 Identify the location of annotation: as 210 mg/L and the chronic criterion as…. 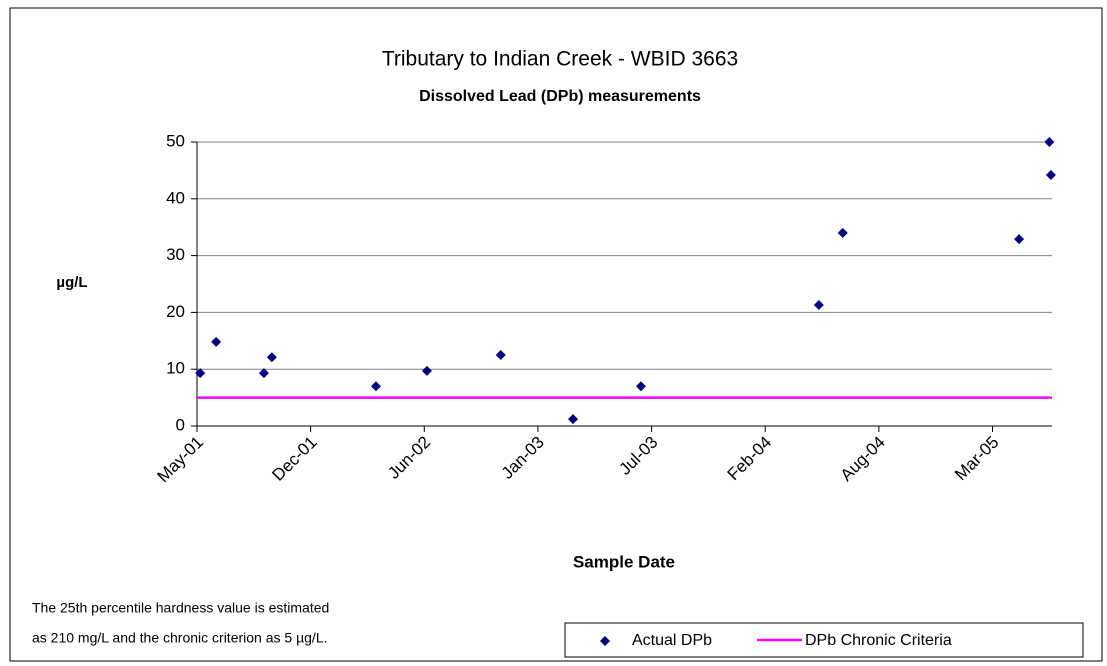
(180, 638).